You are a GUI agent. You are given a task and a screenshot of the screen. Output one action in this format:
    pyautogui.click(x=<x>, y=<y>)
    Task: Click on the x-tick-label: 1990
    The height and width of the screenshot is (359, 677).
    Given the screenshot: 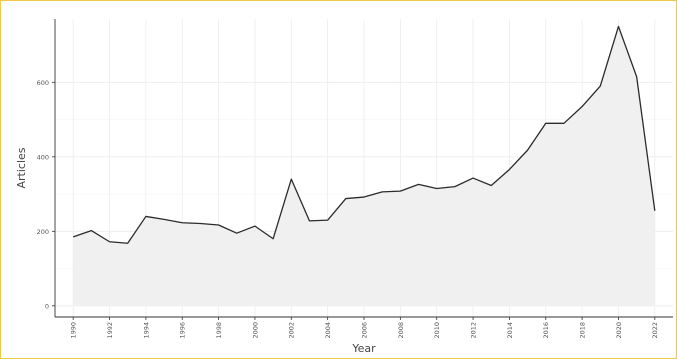 What is the action you would take?
    pyautogui.click(x=74, y=330)
    